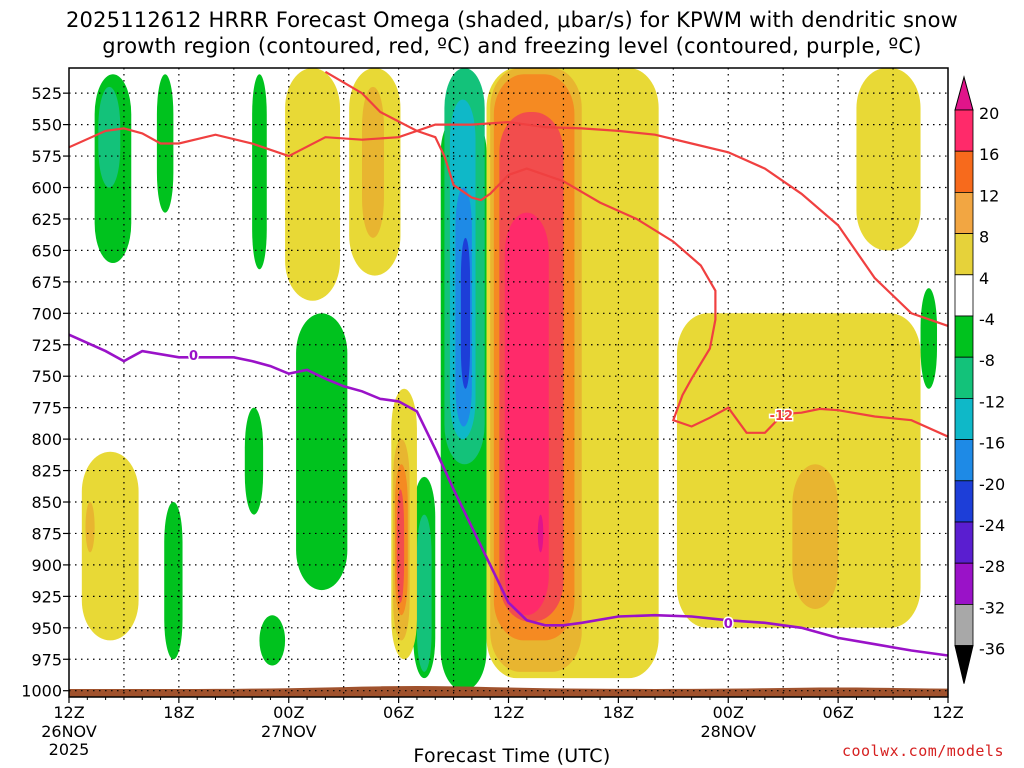 The image size is (1024, 768). What do you see at coordinates (964, 93) in the screenshot?
I see `colorbar-top-arrow` at bounding box center [964, 93].